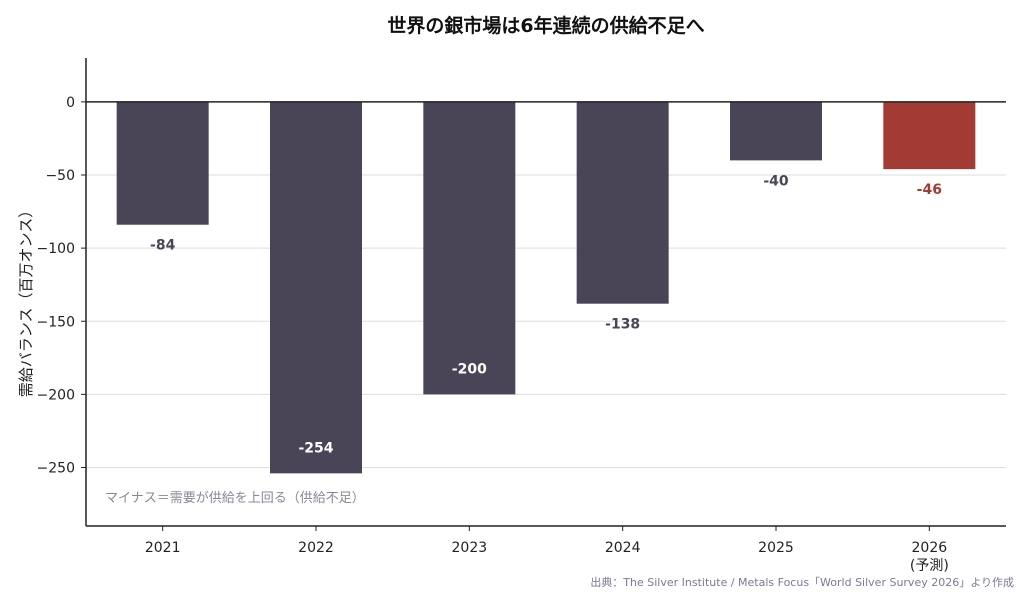 This screenshot has width=1024, height=592. What do you see at coordinates (622, 202) in the screenshot?
I see `bar-2024` at bounding box center [622, 202].